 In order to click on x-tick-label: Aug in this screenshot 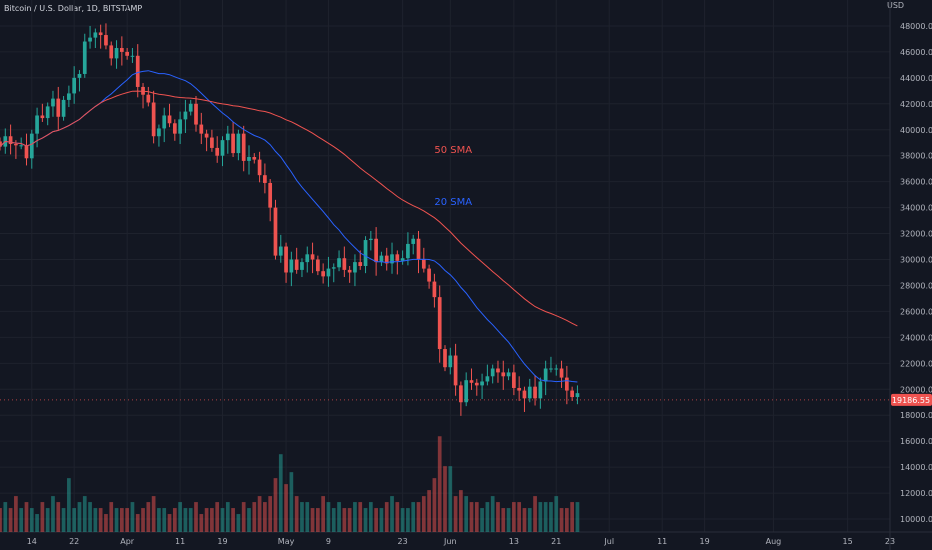, I will do `click(774, 541)`.